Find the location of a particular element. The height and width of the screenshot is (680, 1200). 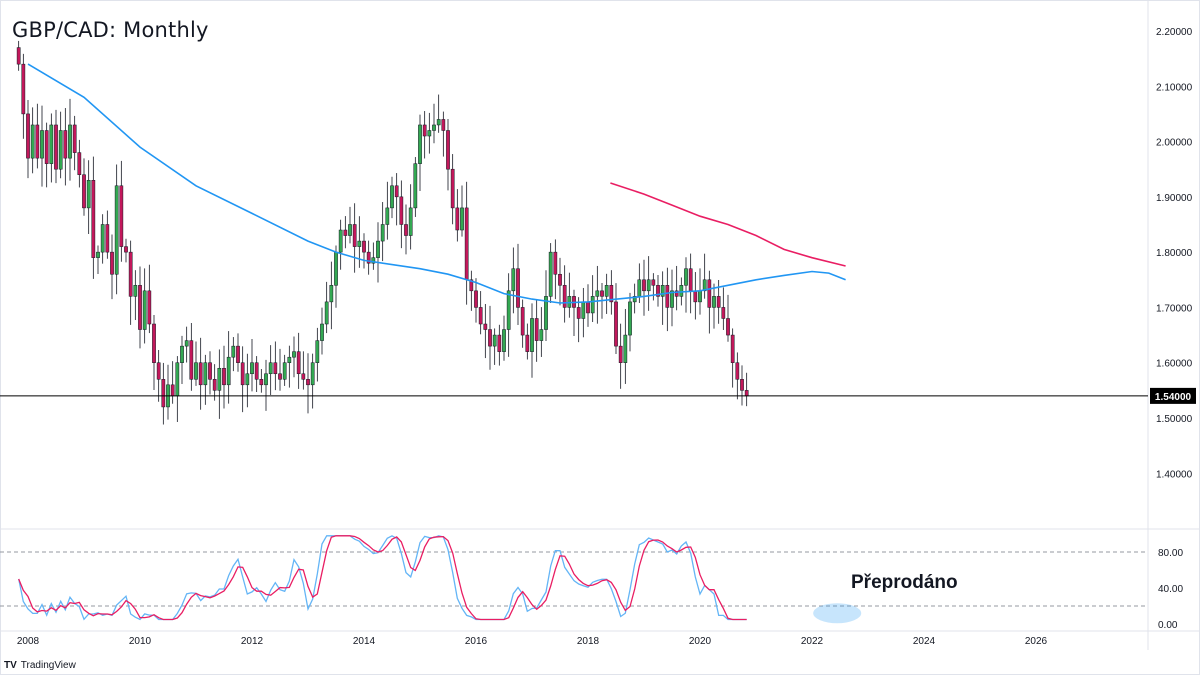

oscillator-tick-label: 0.00 is located at coordinates (1168, 625).